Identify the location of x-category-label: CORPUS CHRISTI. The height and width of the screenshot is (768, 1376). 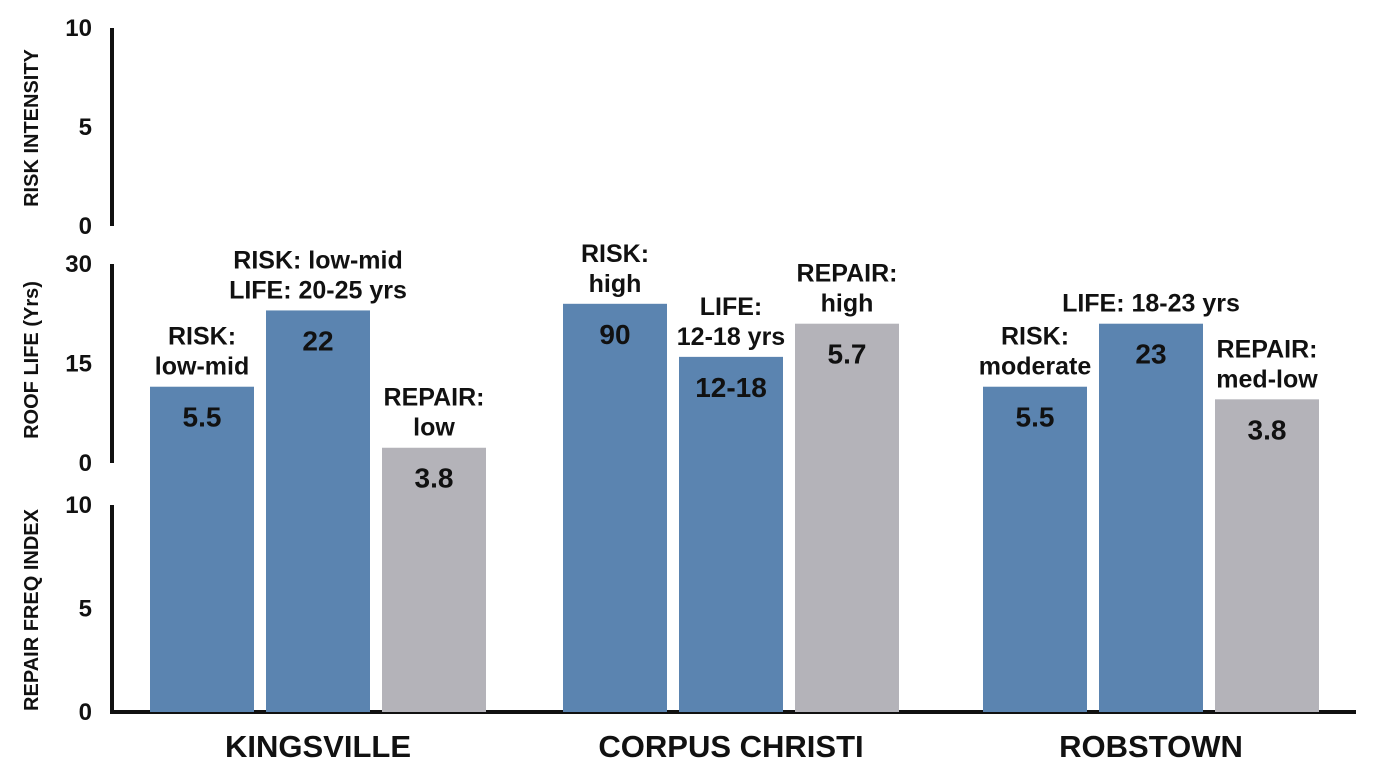
(730, 746).